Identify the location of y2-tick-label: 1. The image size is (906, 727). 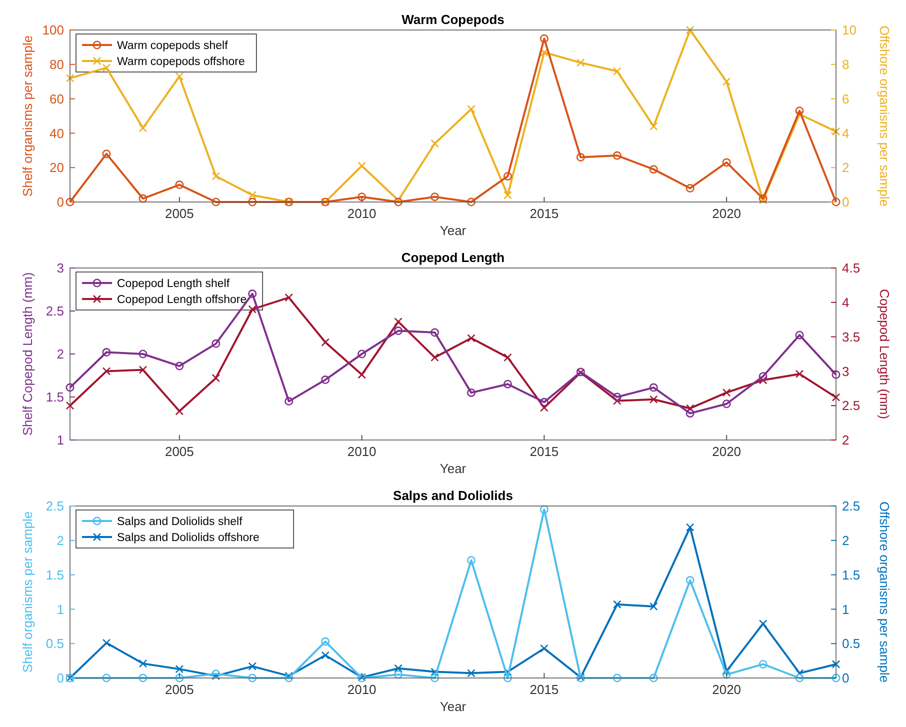
(846, 609).